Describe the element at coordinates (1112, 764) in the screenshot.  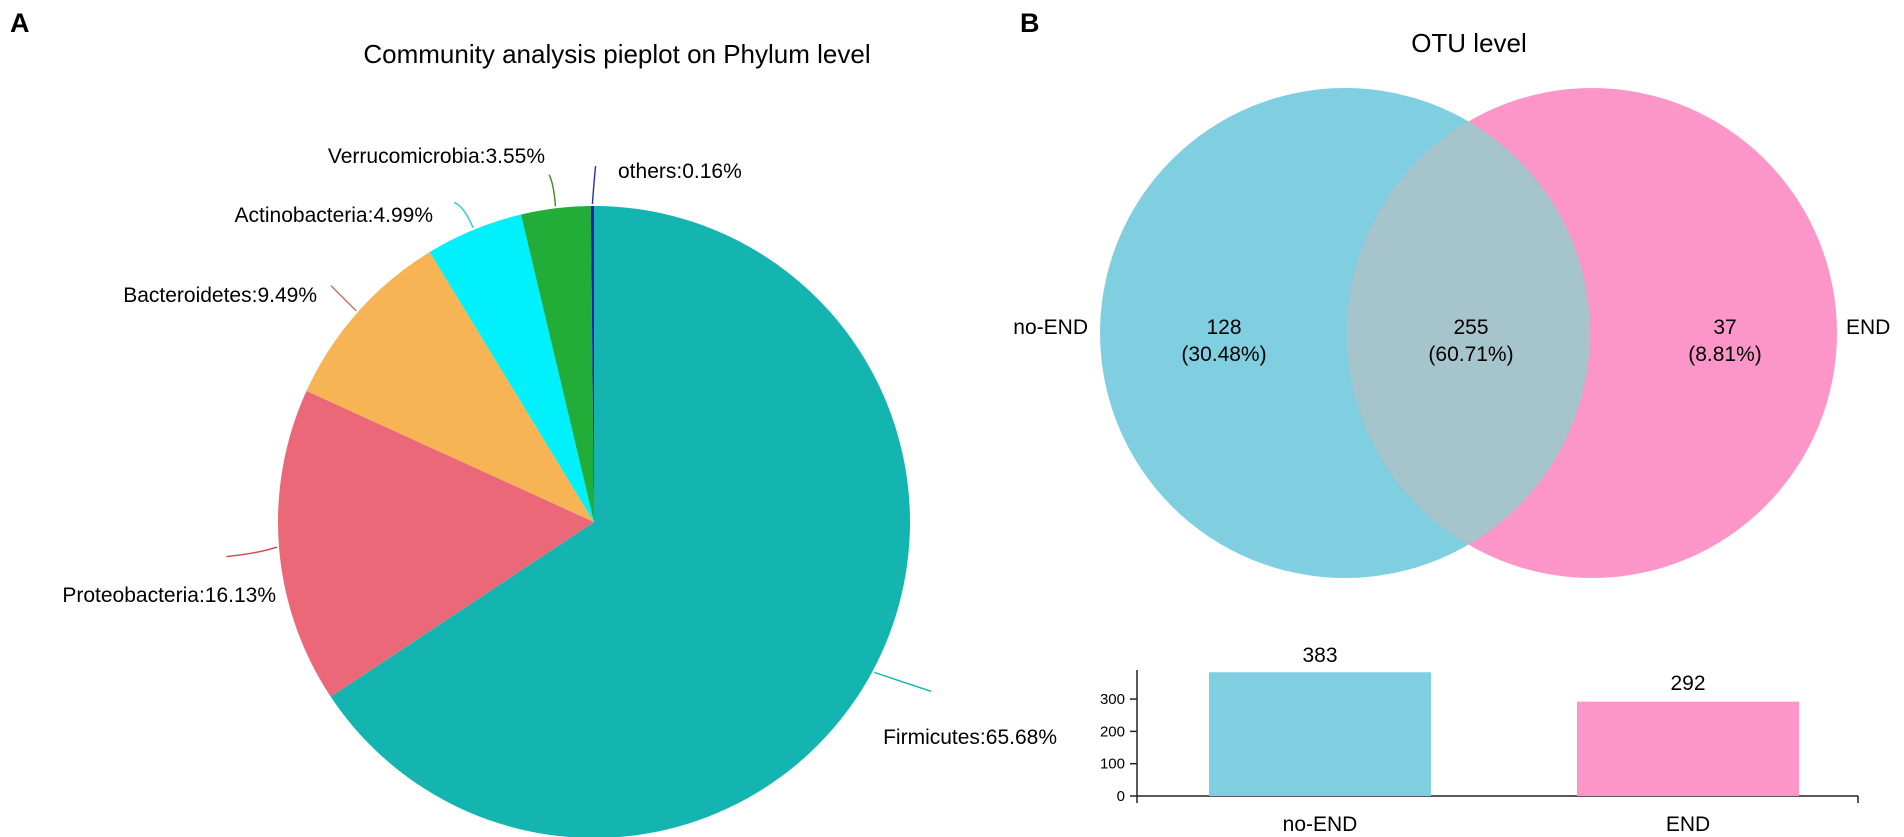
I see `bar-y-tick-label: 100` at that location.